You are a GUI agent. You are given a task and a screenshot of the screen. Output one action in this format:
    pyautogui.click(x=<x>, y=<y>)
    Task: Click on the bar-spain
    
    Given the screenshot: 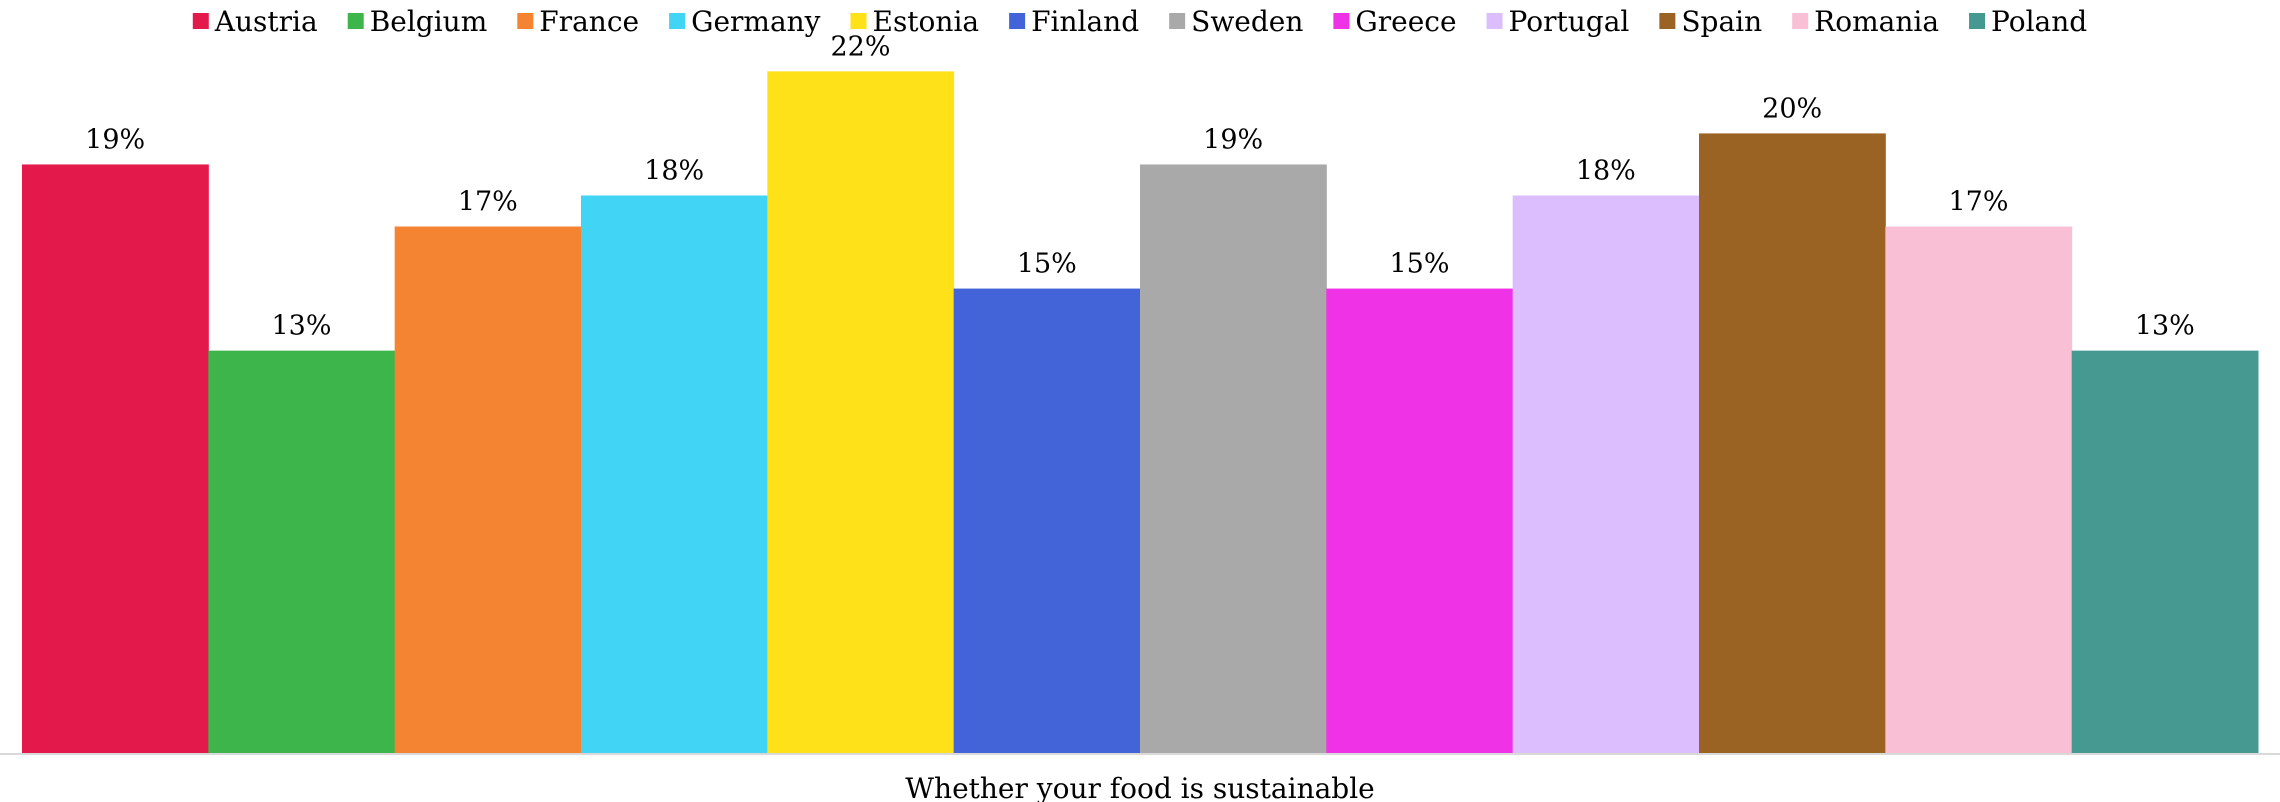 What is the action you would take?
    pyautogui.click(x=1792, y=444)
    